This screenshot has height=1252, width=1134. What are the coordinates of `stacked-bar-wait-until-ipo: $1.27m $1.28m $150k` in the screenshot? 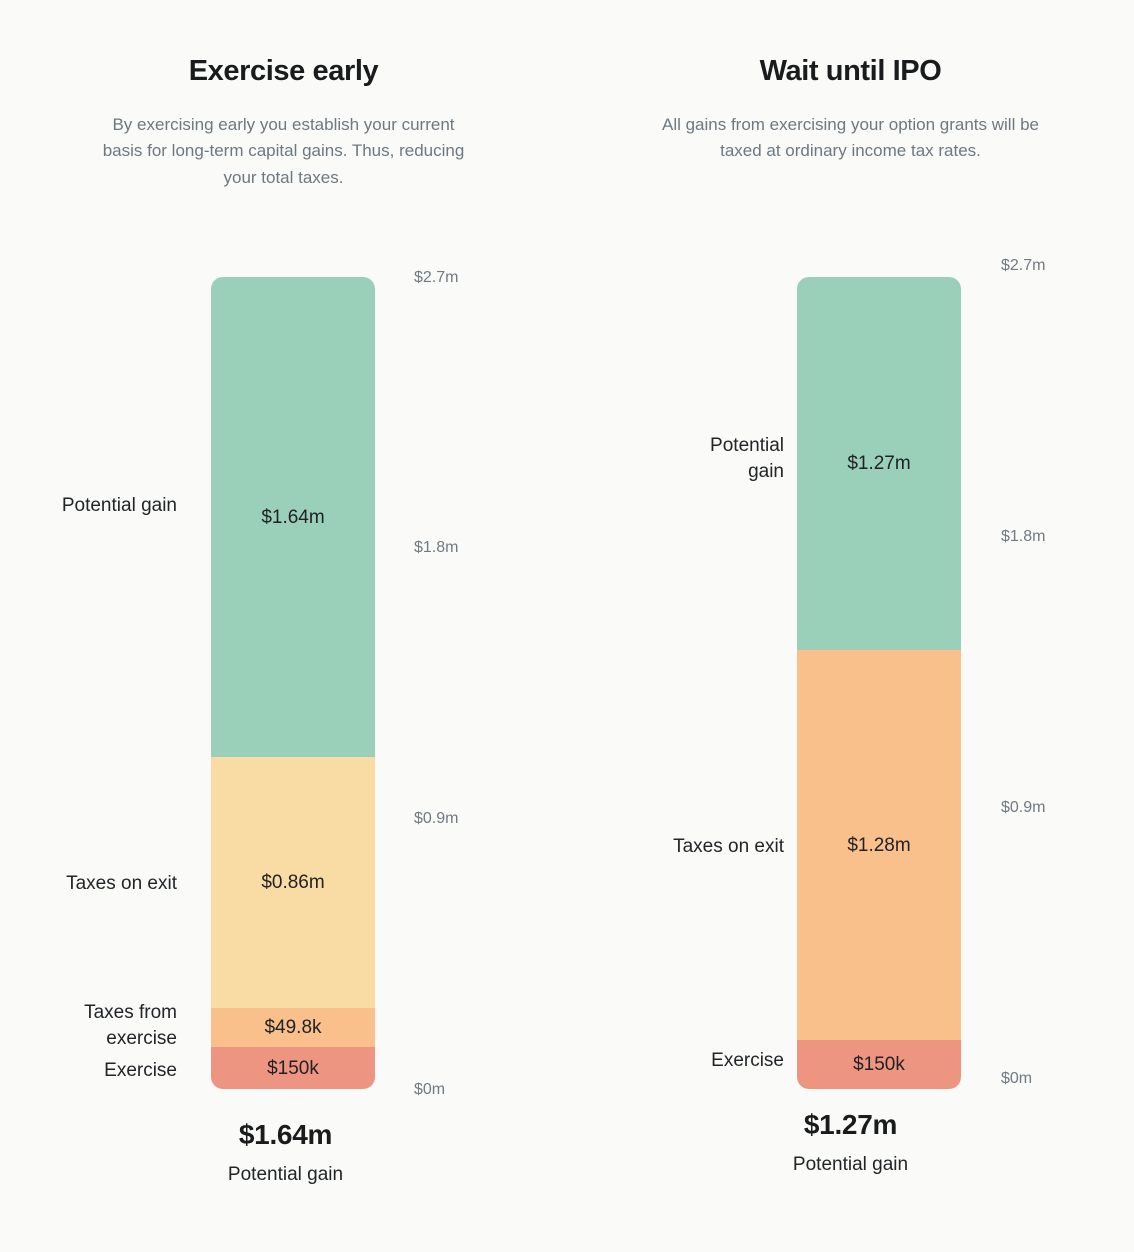 It's located at (879, 683).